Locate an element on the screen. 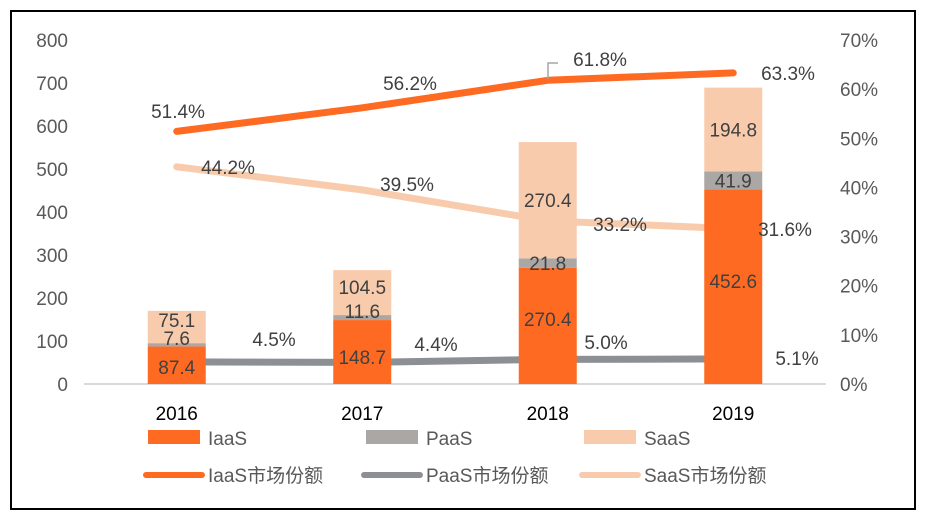  bar-data-label: 11.6 is located at coordinates (362, 312).